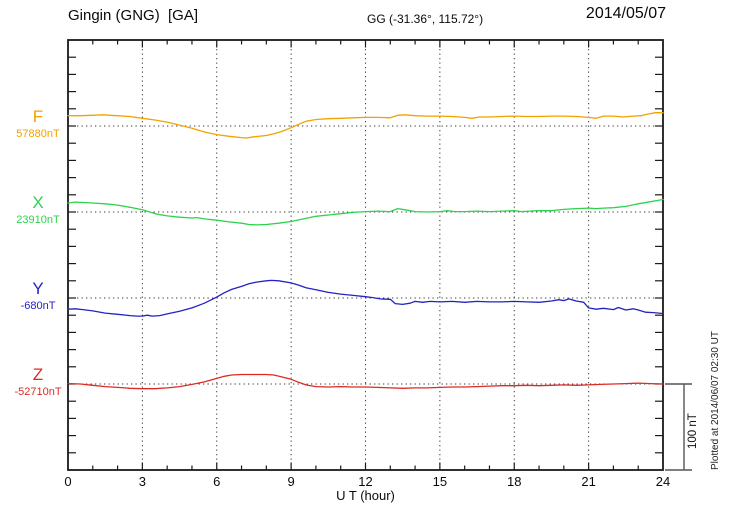  I want to click on x-tick-label-12: 12, so click(365, 481).